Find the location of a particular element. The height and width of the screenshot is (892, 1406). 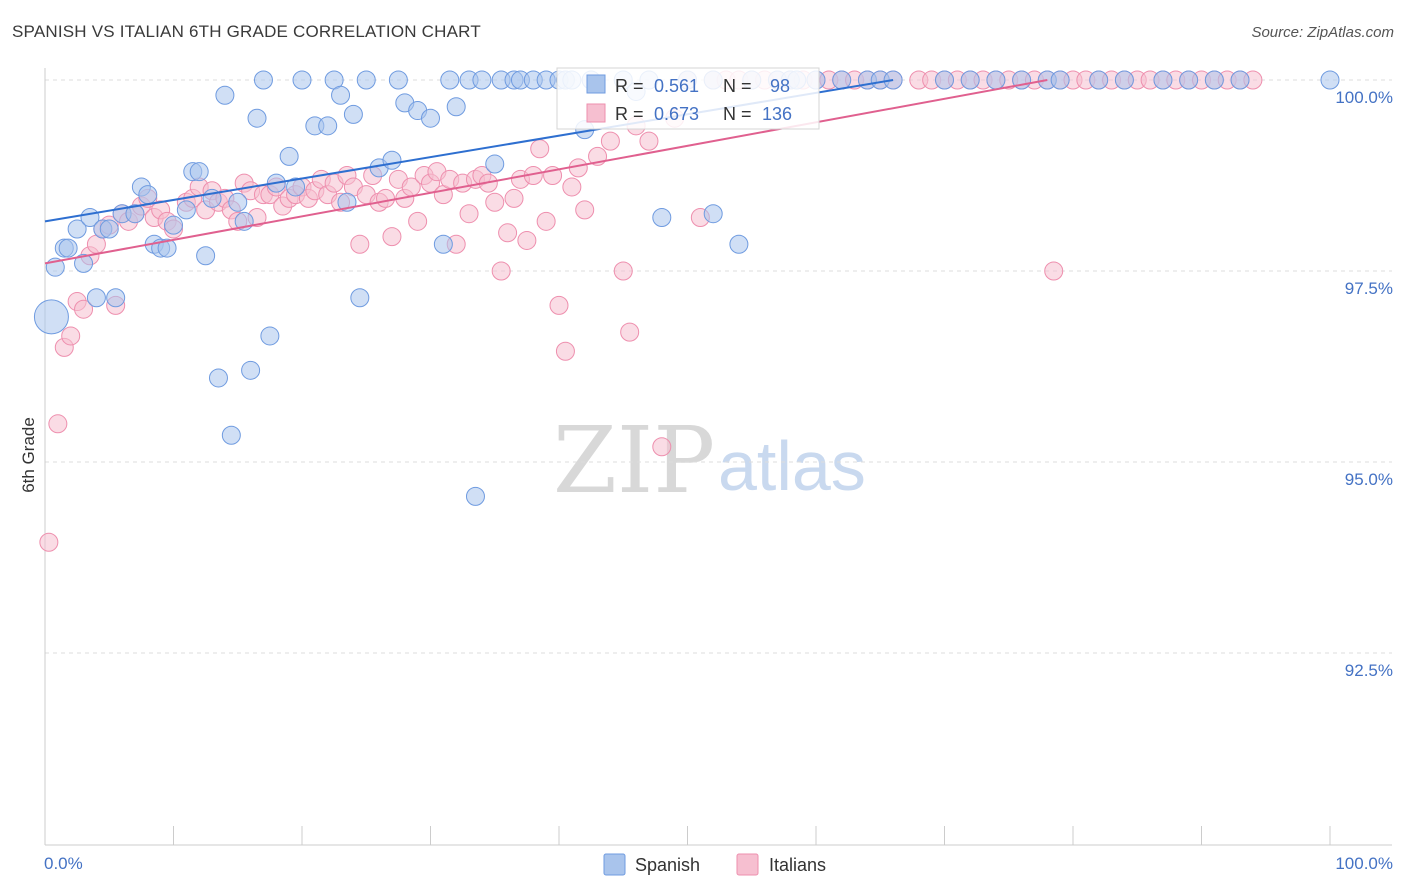

watermark-atlas: atlas is located at coordinates (792, 466).